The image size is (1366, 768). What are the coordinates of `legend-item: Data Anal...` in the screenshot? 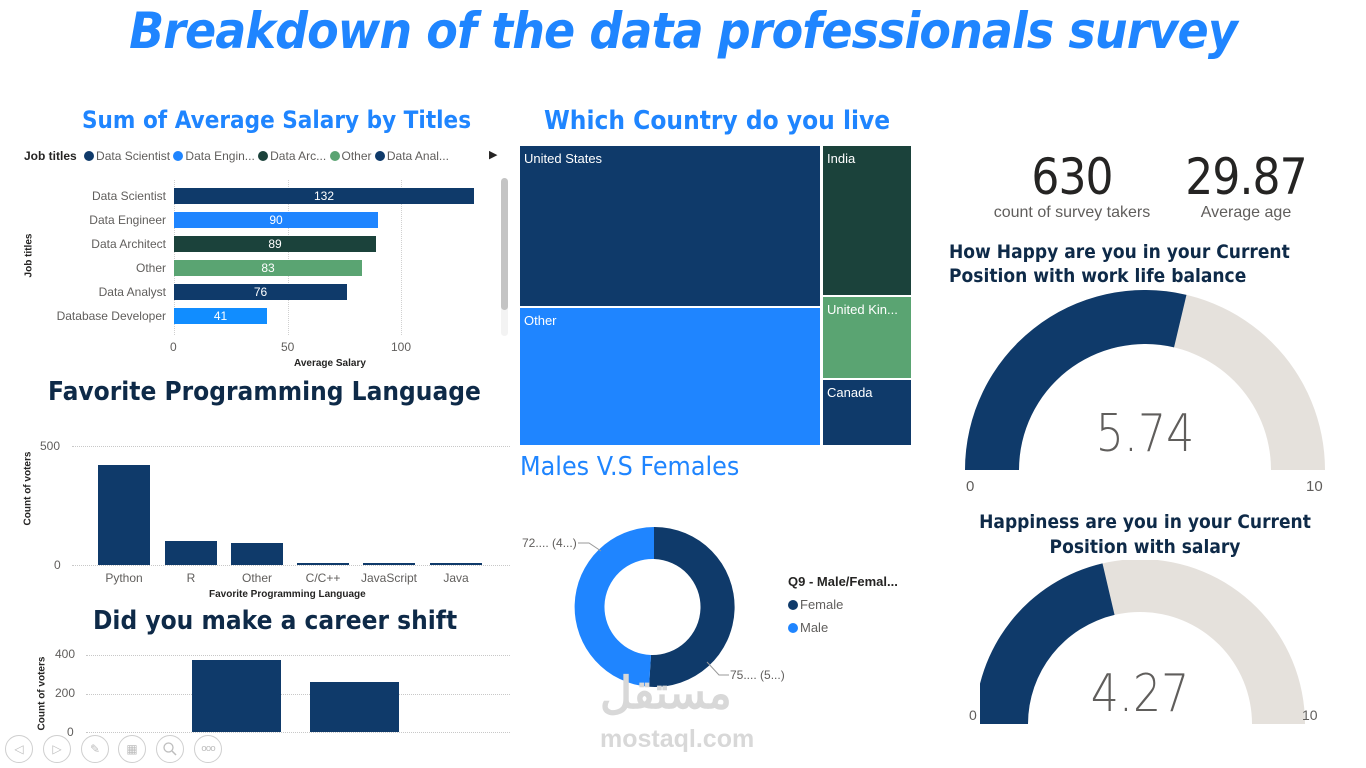 It's located at (411, 156).